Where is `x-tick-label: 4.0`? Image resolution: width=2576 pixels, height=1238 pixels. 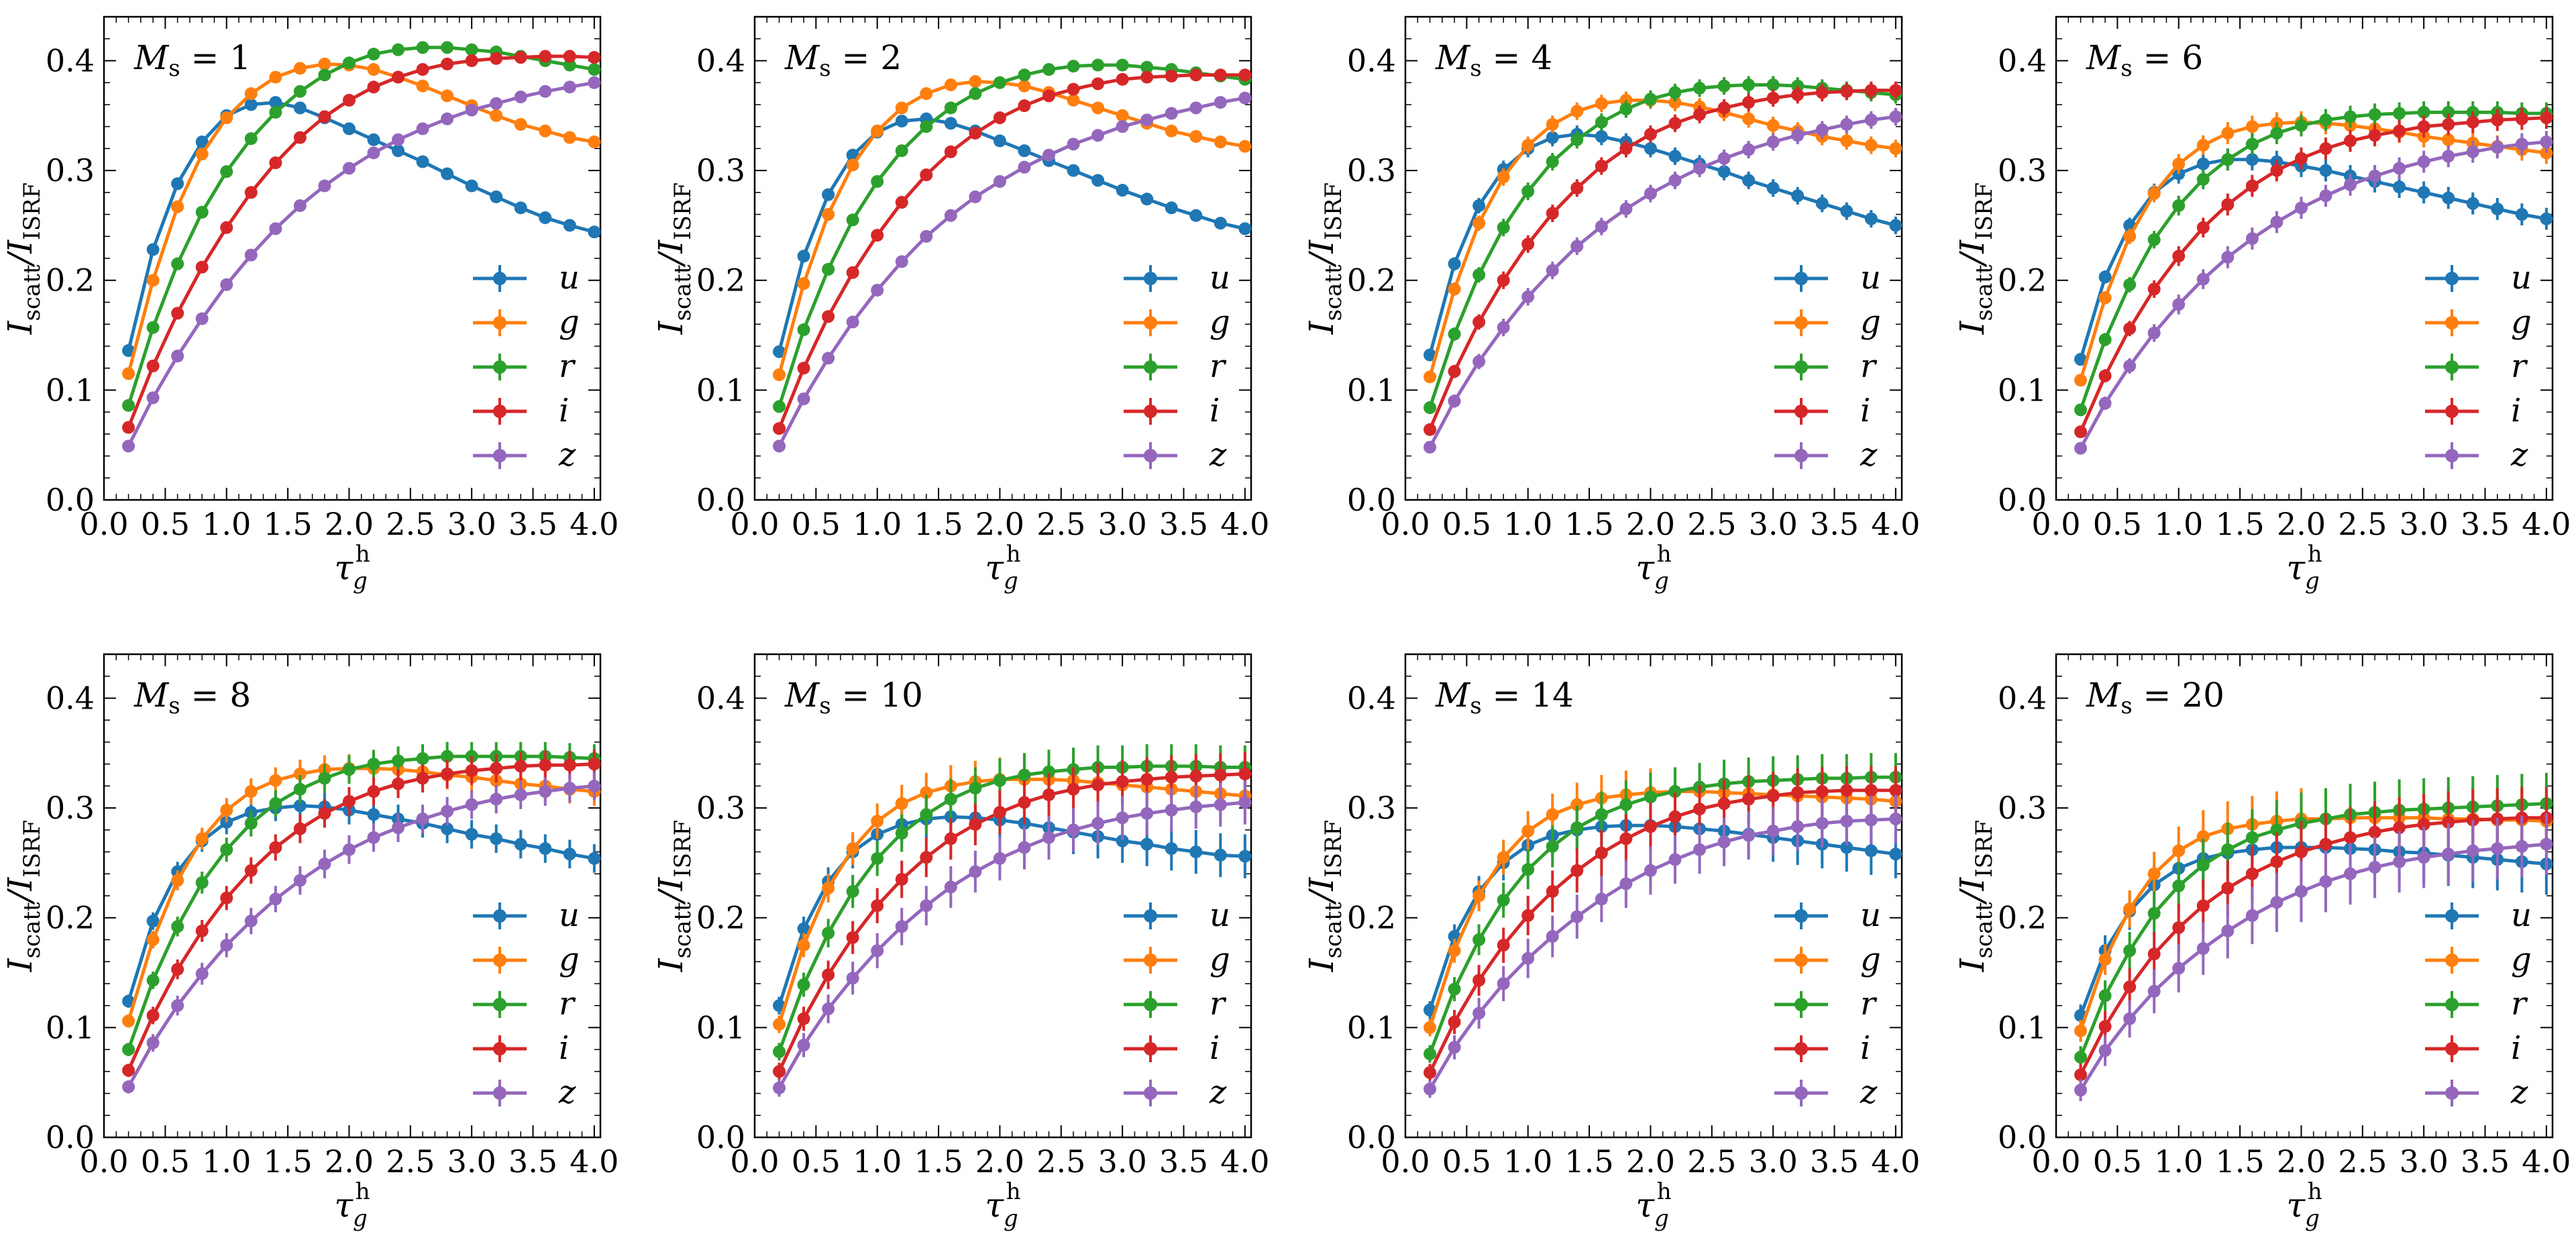
x-tick-label: 4.0 is located at coordinates (1895, 524).